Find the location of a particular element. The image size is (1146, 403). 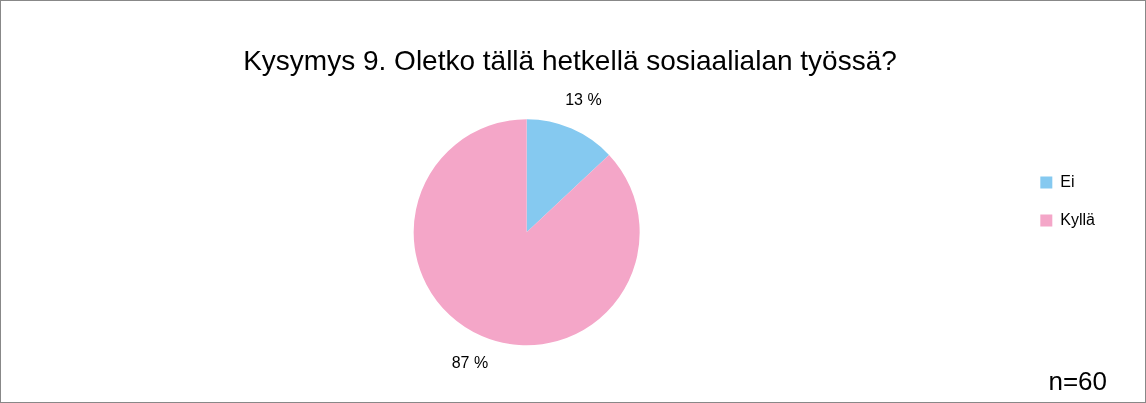

text: n=60 is located at coordinates (1077, 381).